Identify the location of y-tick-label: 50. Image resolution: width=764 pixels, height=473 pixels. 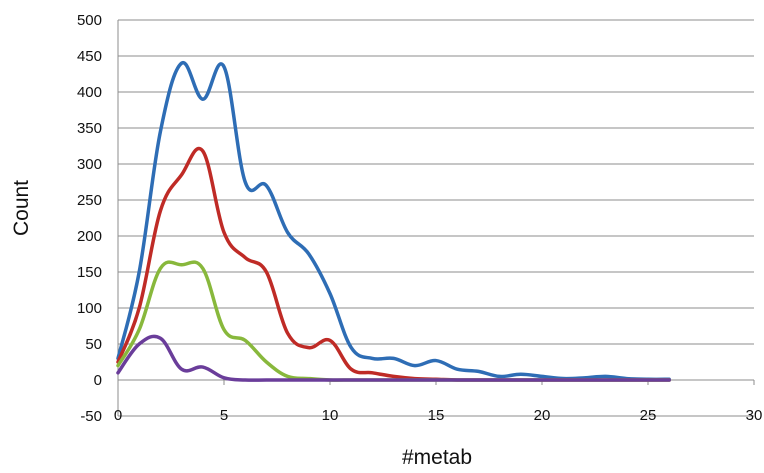
(93, 344).